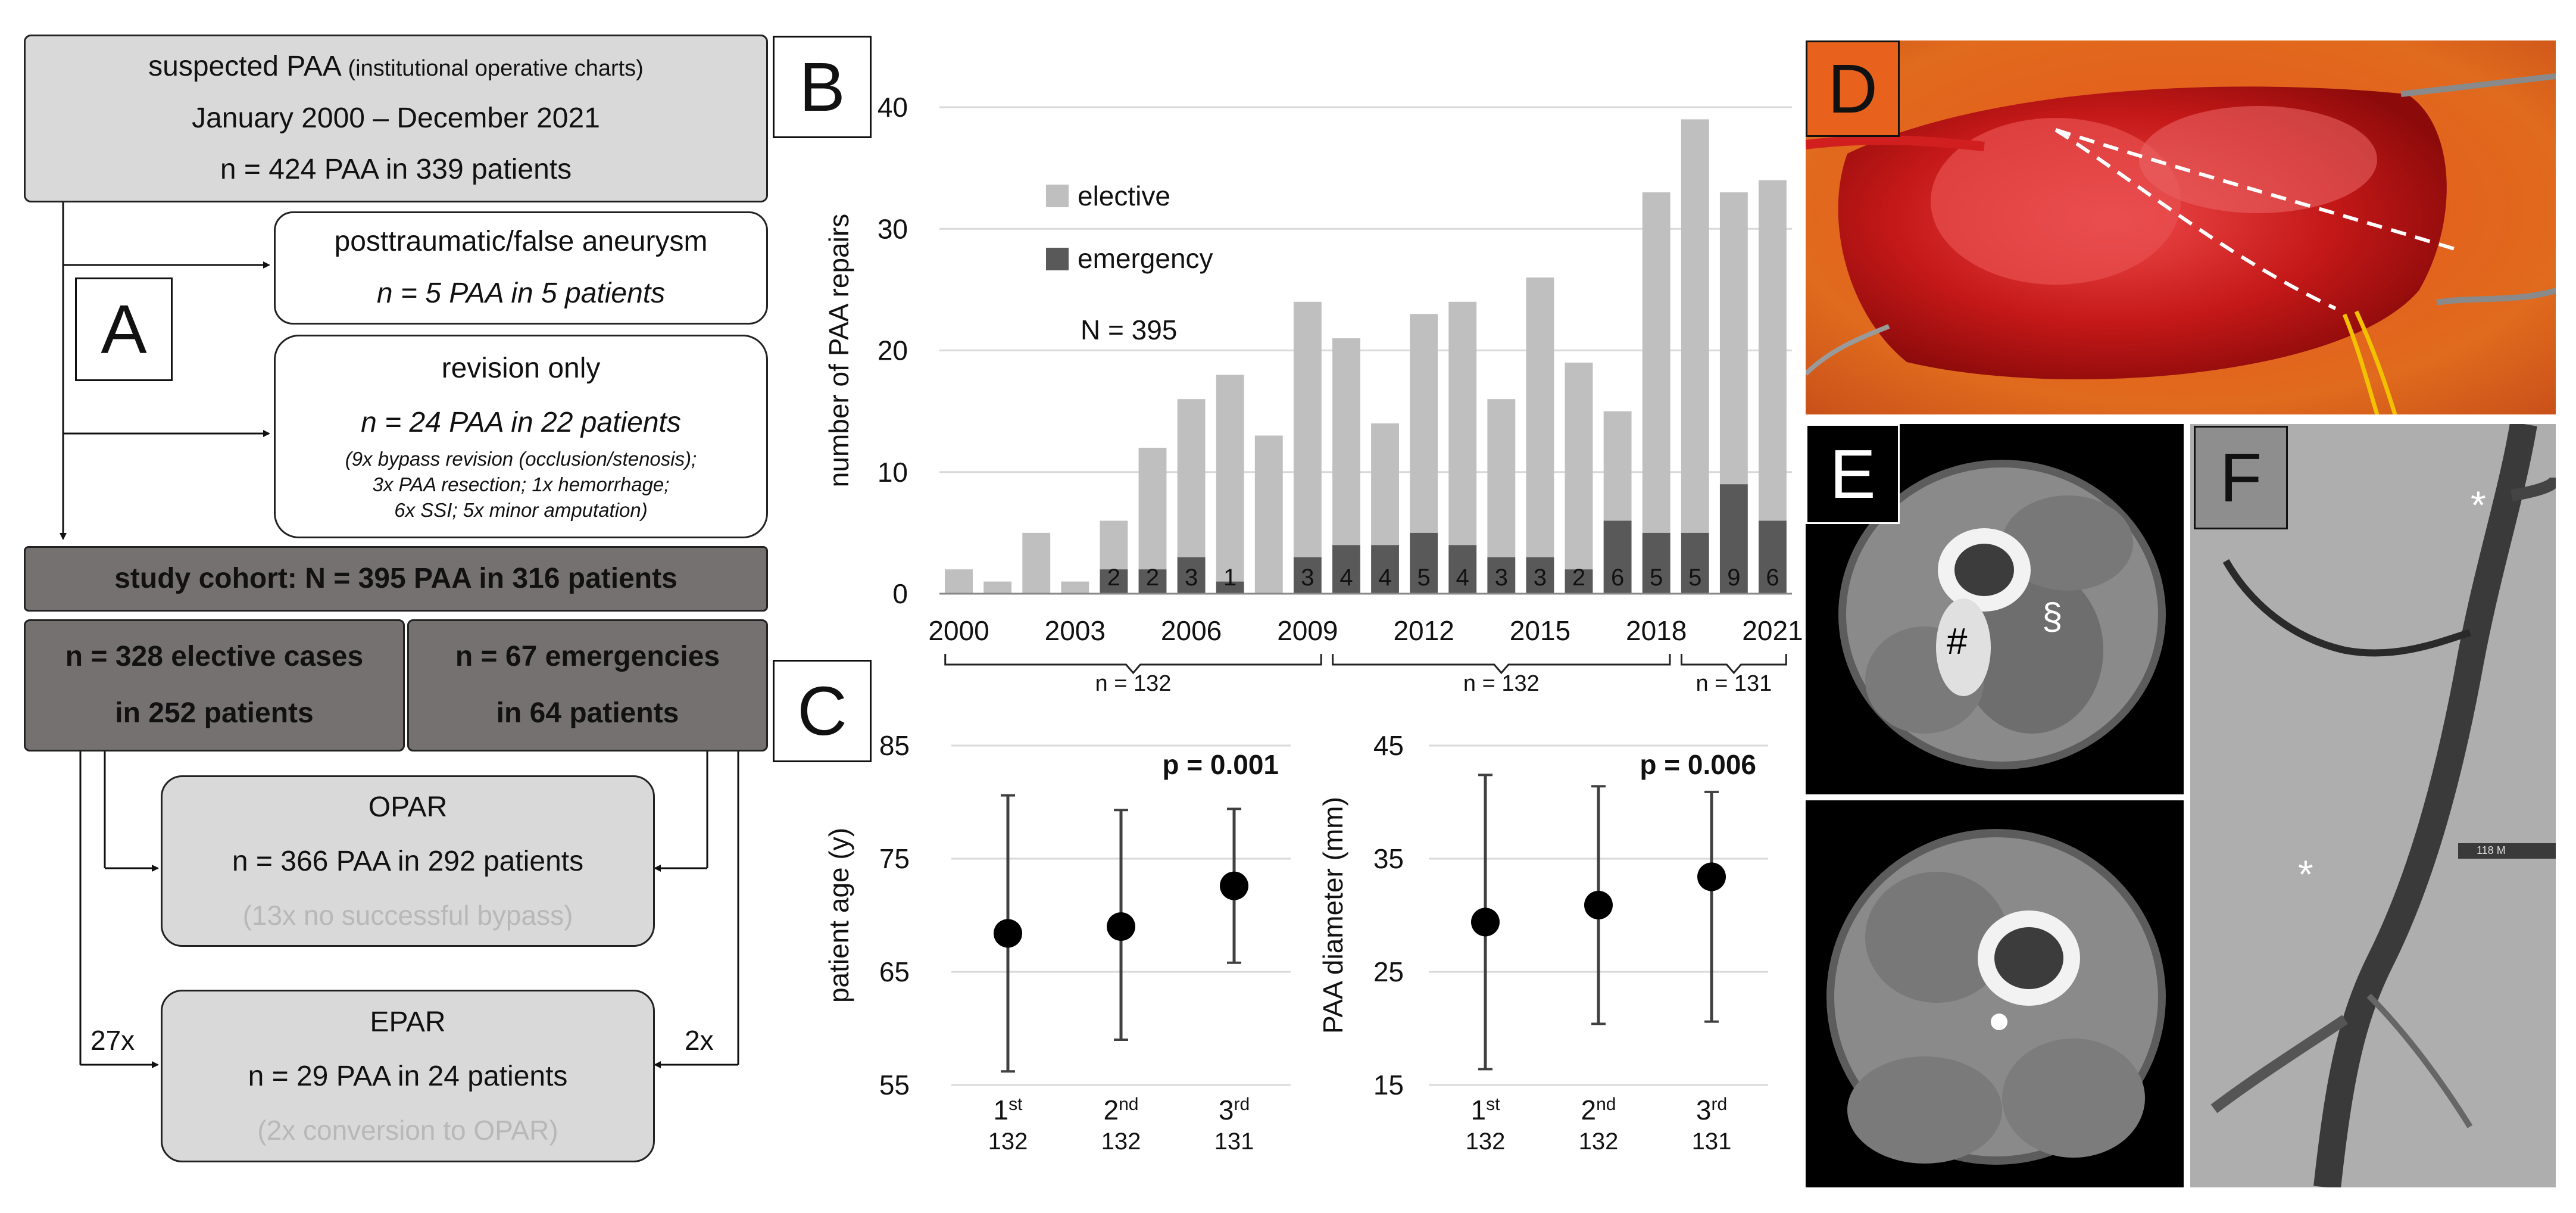 This screenshot has width=2576, height=1213. I want to click on edge-label-left: 27x, so click(112, 1040).